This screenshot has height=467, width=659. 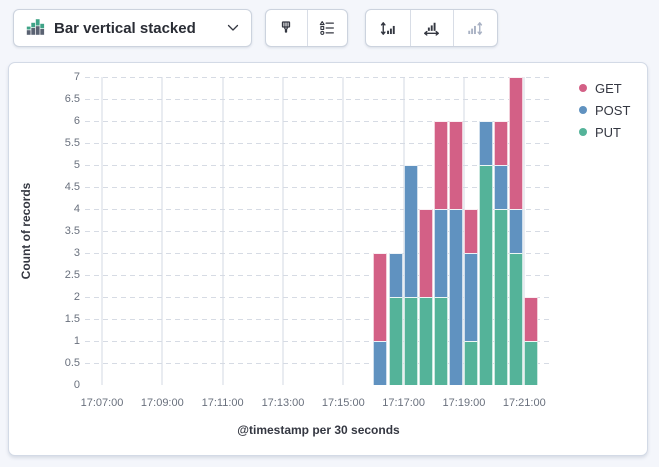 What do you see at coordinates (524, 403) in the screenshot?
I see `x-axis-tick-label: 17:21:00` at bounding box center [524, 403].